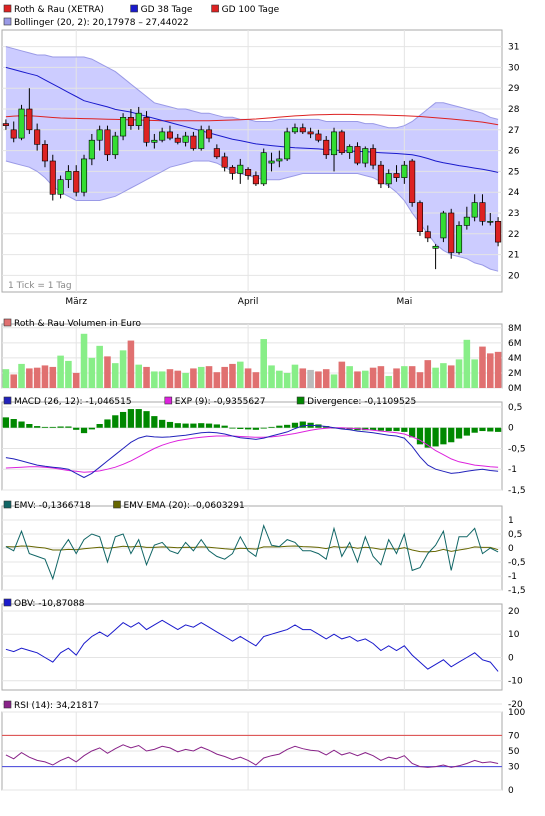 The image size is (545, 816). I want to click on legend-label: GD 100 Tage, so click(251, 10).